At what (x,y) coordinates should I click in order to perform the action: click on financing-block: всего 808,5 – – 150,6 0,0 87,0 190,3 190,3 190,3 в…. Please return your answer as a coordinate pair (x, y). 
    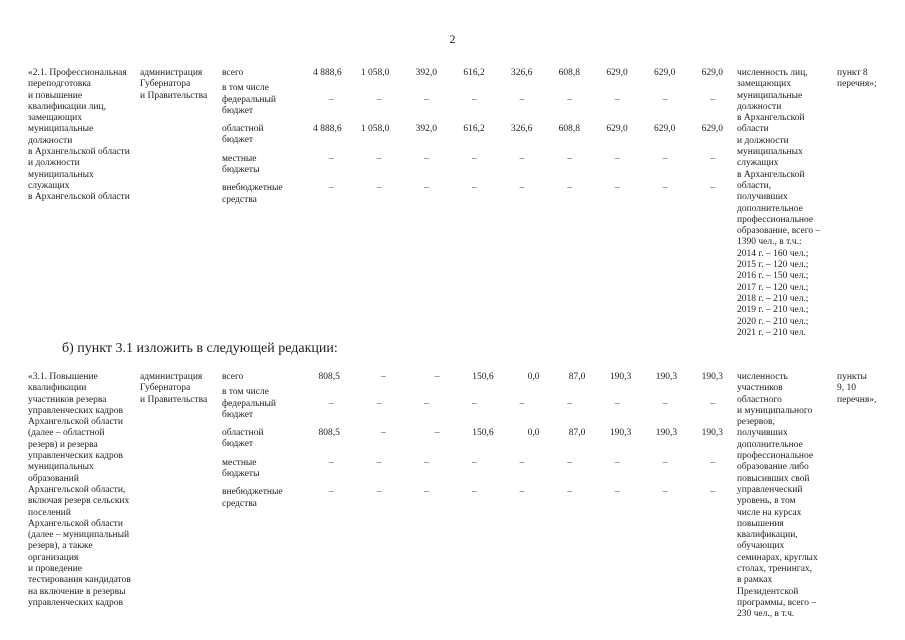
    Looking at the image, I should click on (472, 444).